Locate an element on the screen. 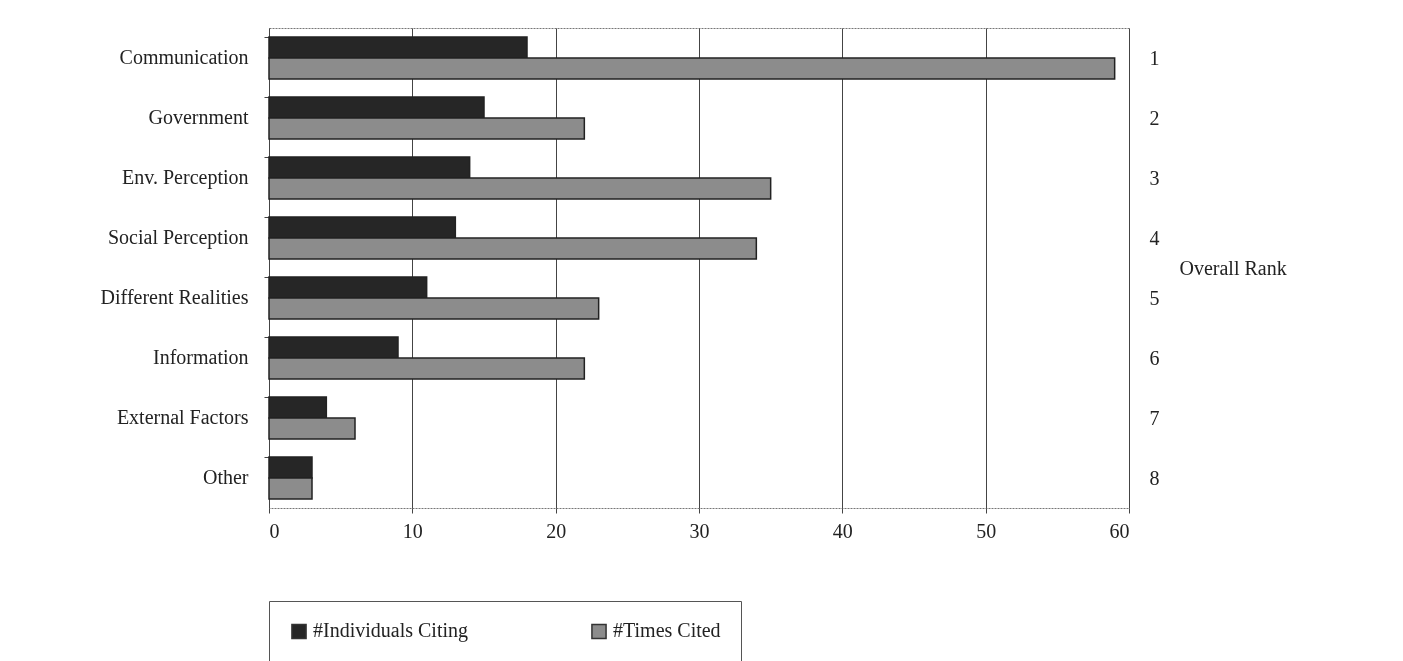 This screenshot has height=661, width=1403. y2-tick-label: 6 is located at coordinates (1154, 357).